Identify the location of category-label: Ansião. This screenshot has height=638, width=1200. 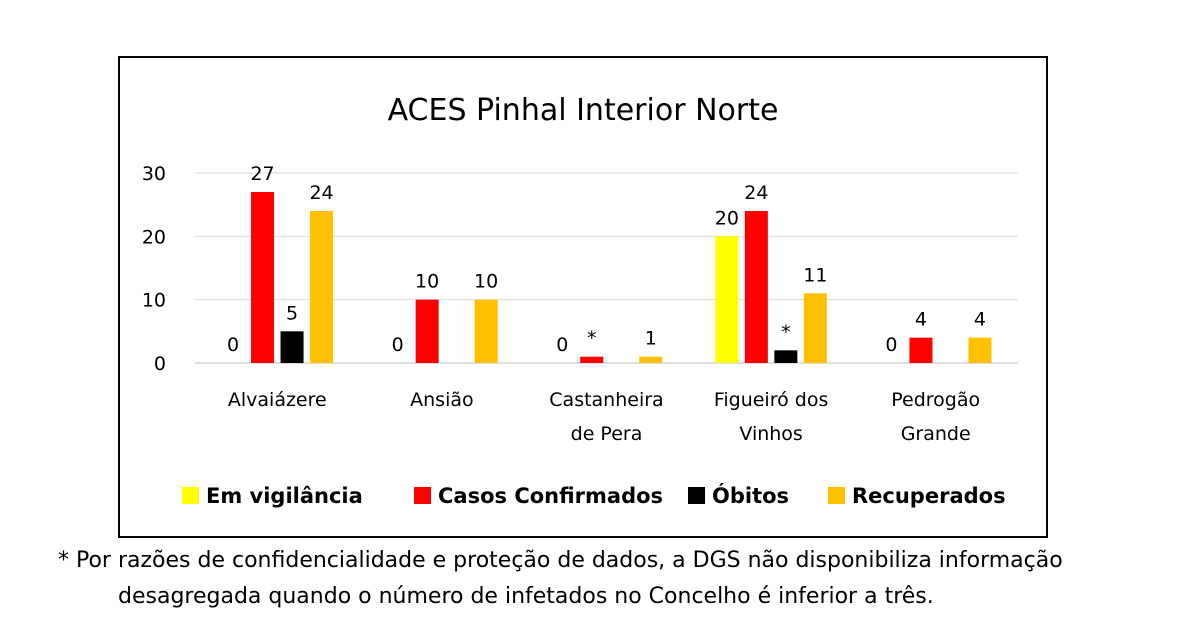
(442, 400).